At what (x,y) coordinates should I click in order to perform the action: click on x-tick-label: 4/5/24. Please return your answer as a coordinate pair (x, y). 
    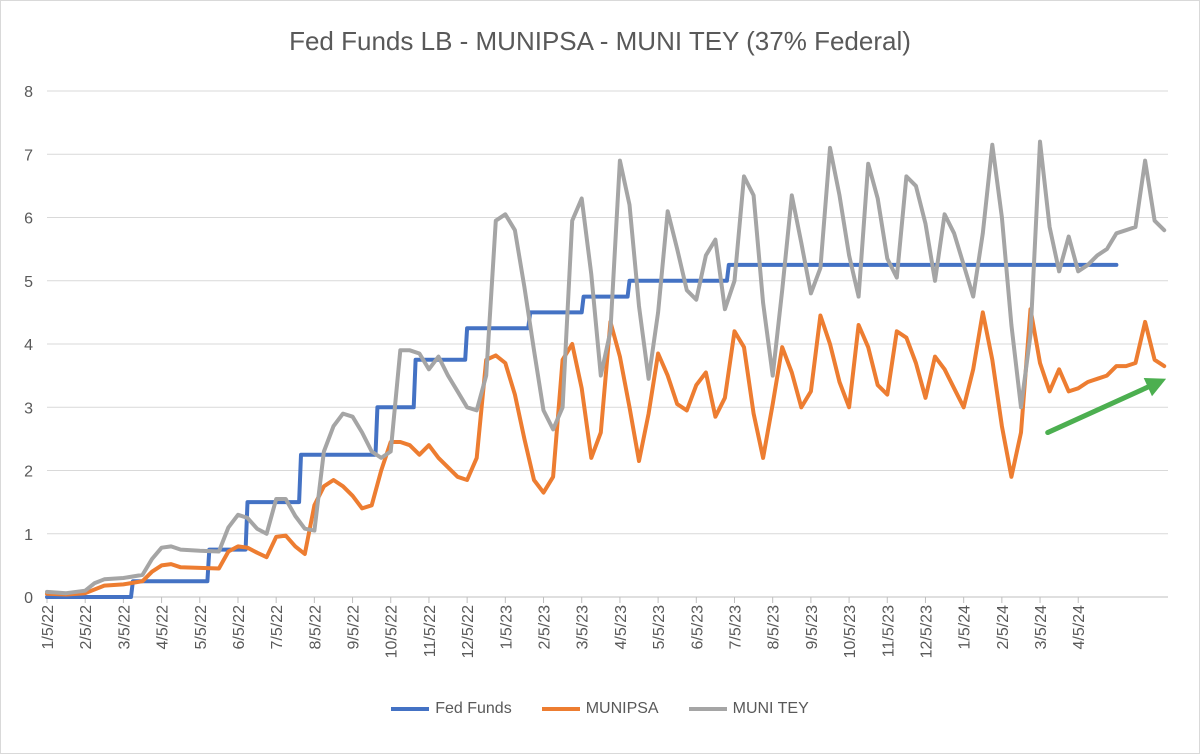
    Looking at the image, I should click on (1079, 627).